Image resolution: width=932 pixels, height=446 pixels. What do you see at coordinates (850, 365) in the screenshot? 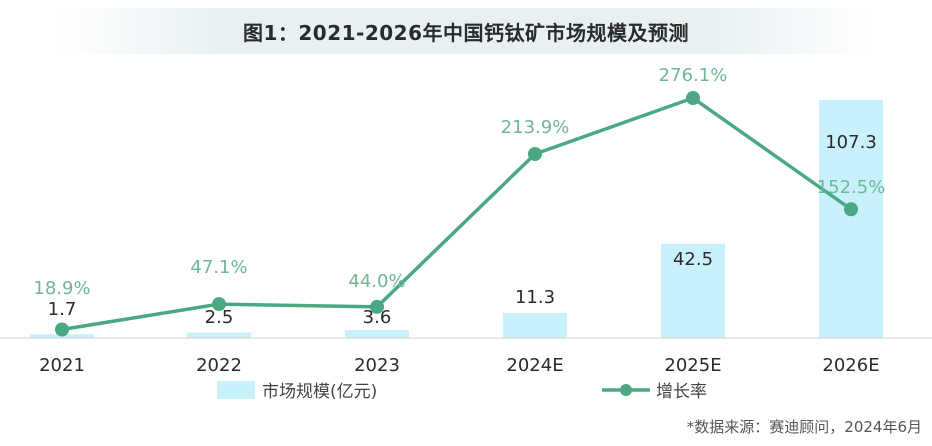
I see `x-tick-label: 2026E` at bounding box center [850, 365].